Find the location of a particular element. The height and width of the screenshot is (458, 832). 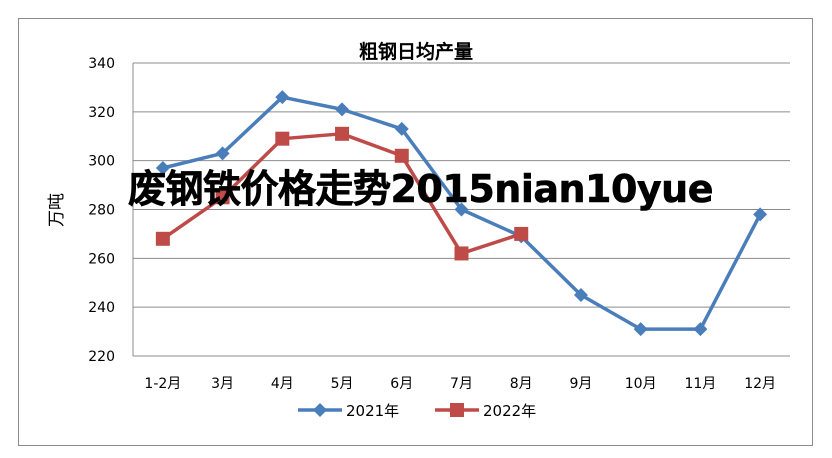

x-tick-label: 6月 is located at coordinates (401, 384).